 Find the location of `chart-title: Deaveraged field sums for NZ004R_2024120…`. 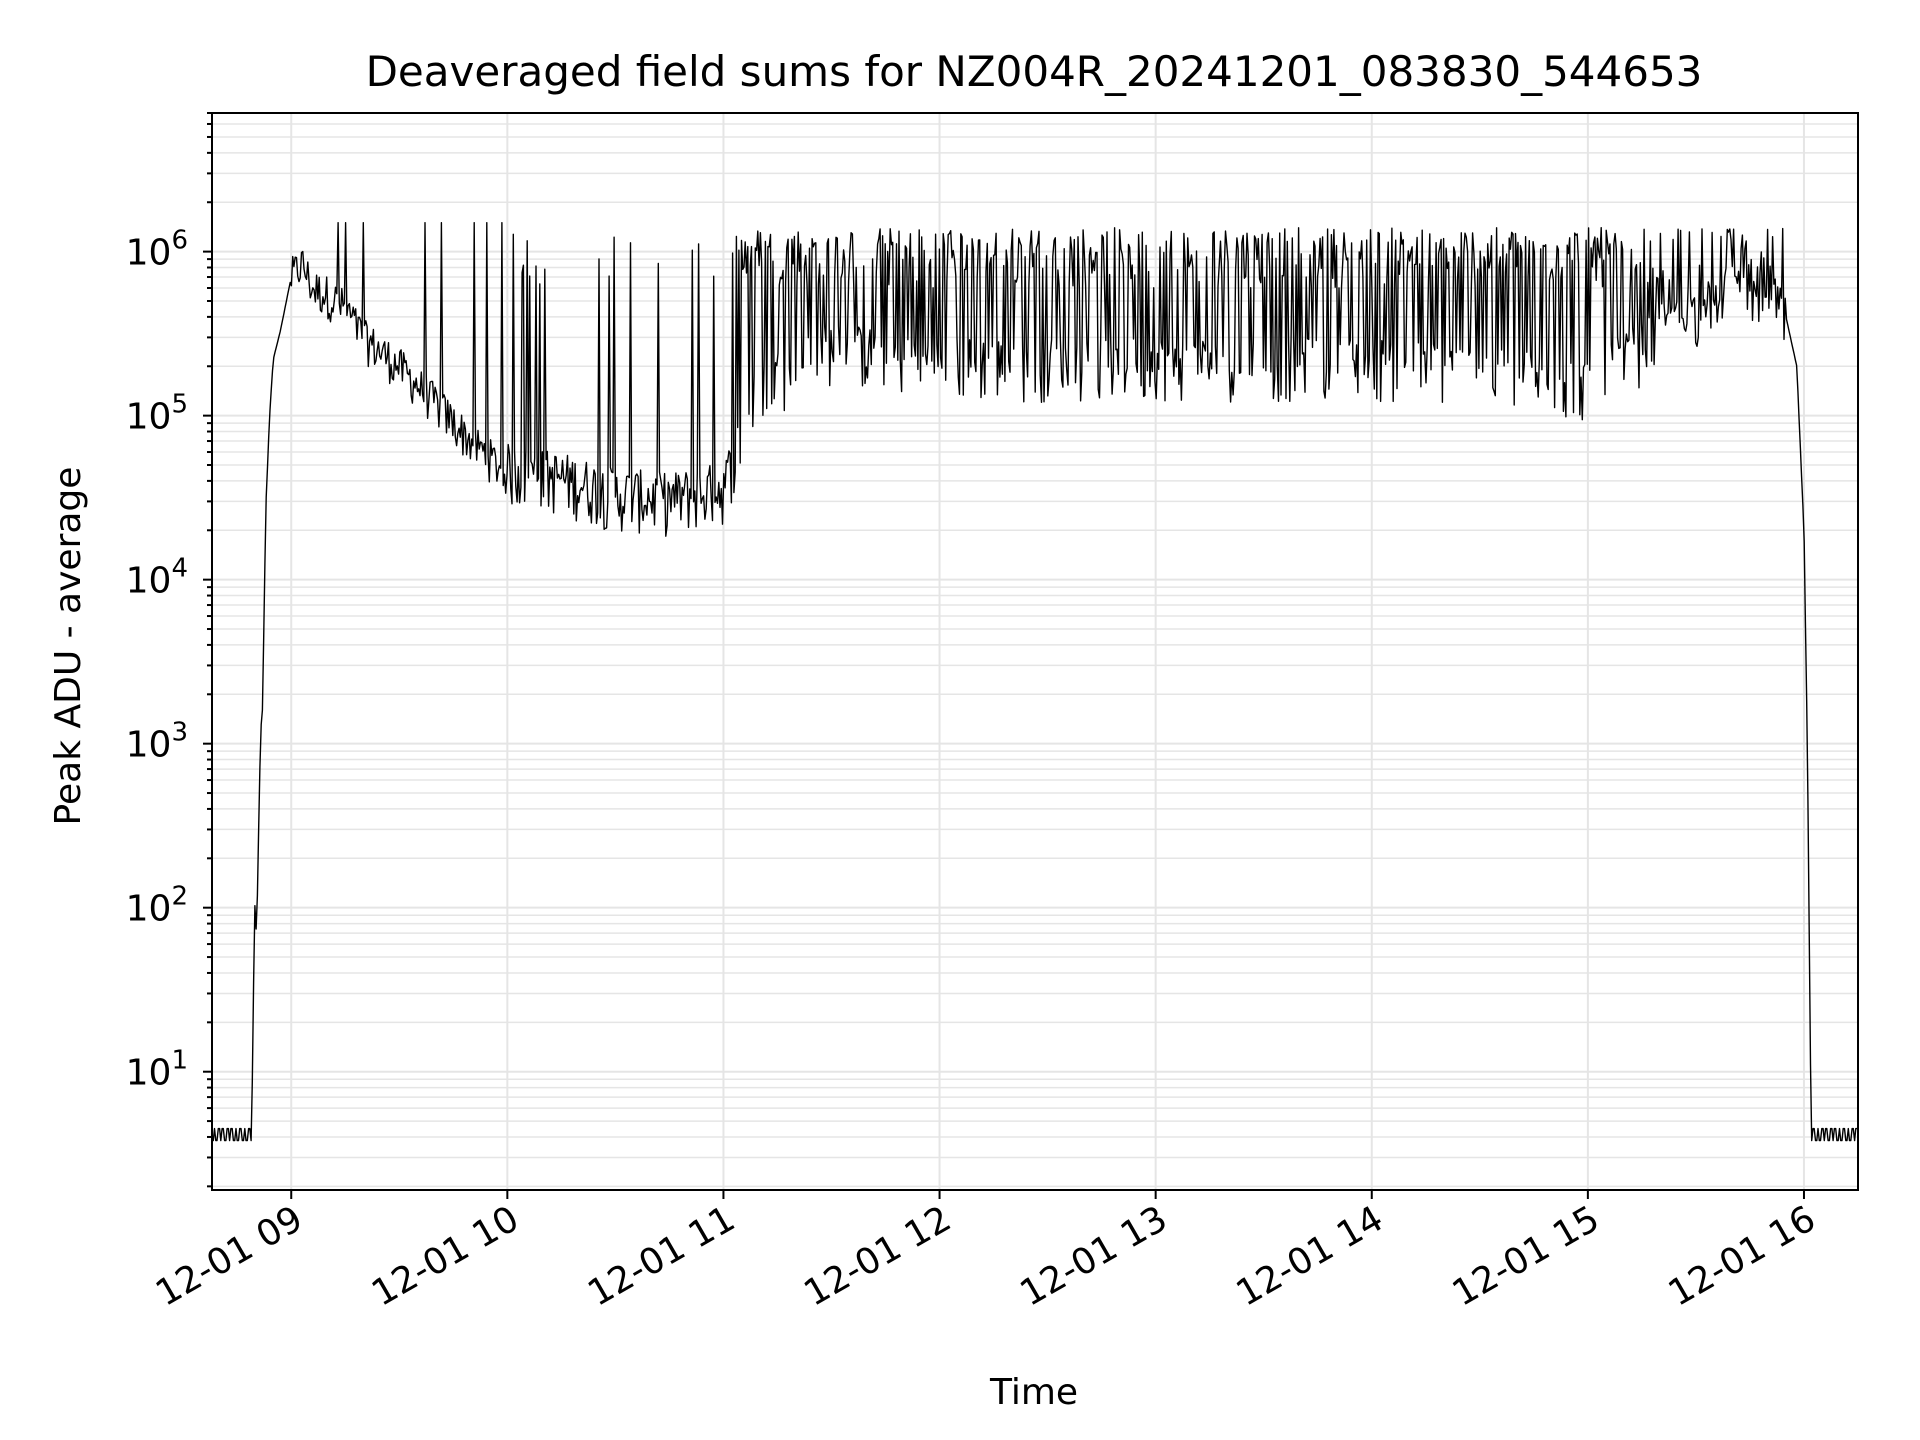

chart-title: Deaveraged field sums for NZ004R_2024120… is located at coordinates (1034, 71).